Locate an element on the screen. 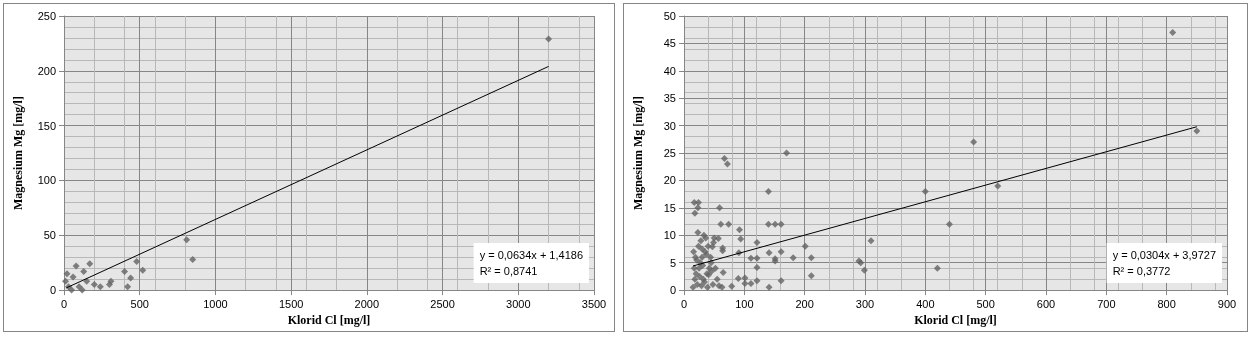 The image size is (1257, 339). x-tick-label: 300 is located at coordinates (865, 303).